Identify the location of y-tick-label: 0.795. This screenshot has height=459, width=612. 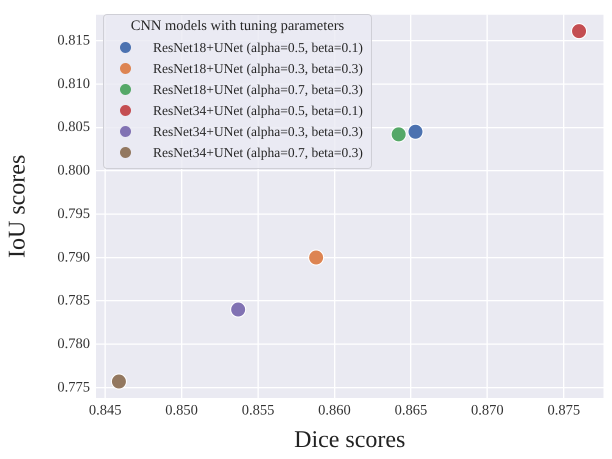
(73, 214).